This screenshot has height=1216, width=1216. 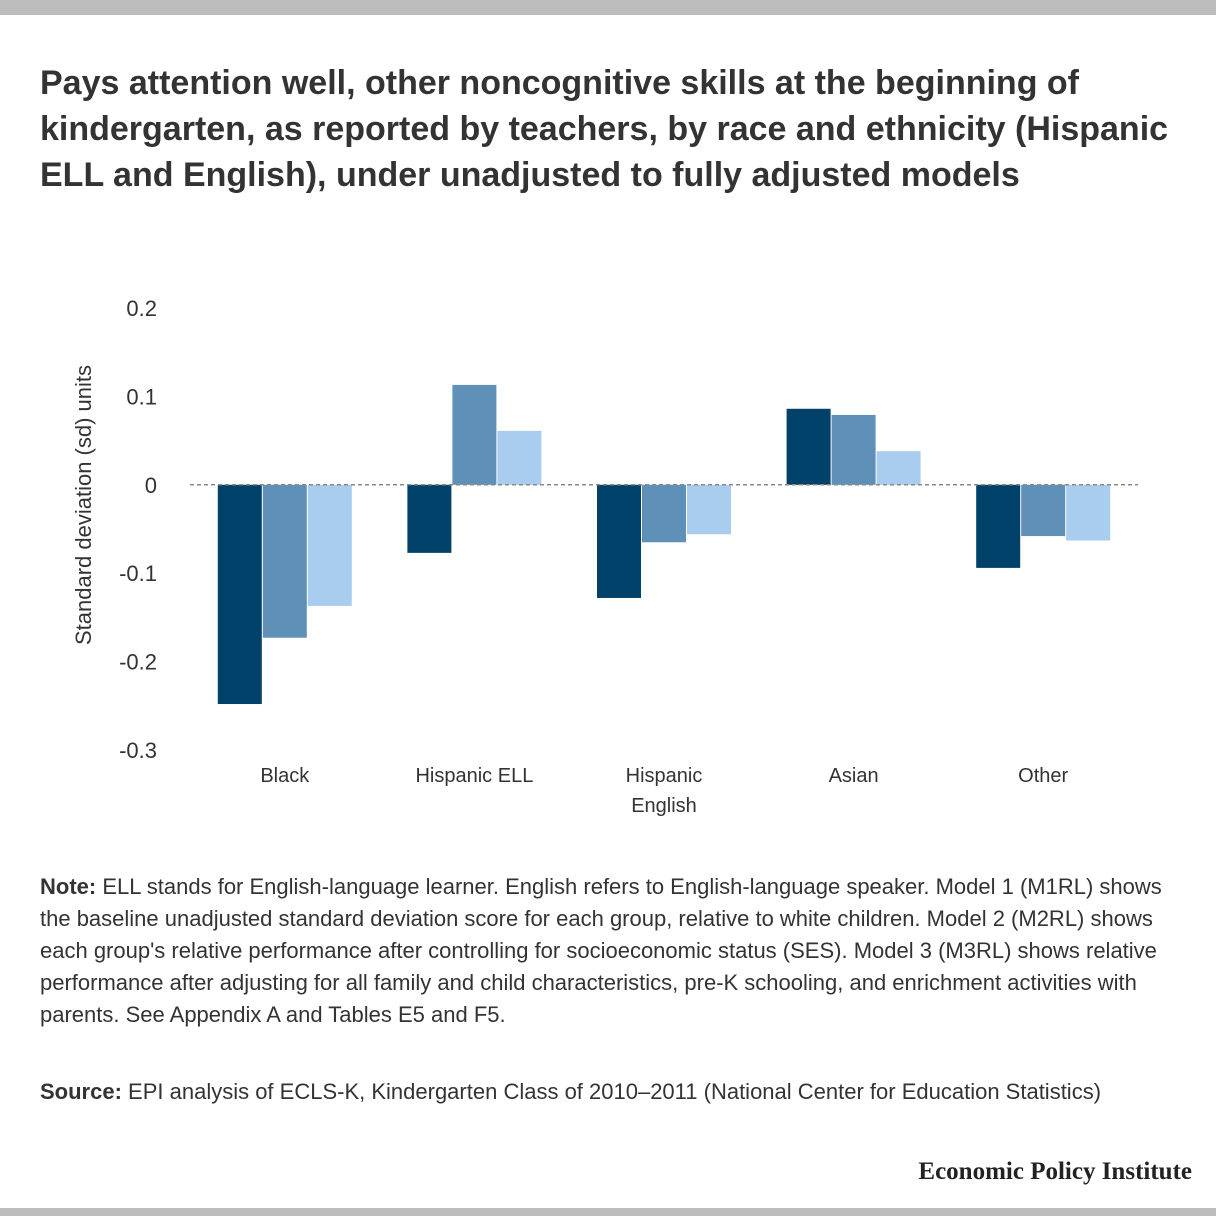 I want to click on publisher-logo: Economic Policy Institute, so click(x=1055, y=1171).